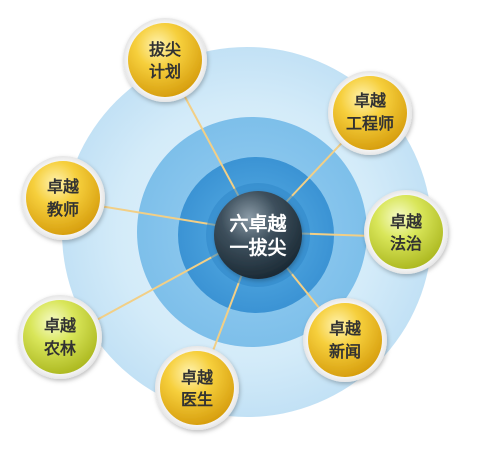 The width and height of the screenshot is (487, 473). I want to click on node-jiaoshi: 卓越 教师, so click(63, 198).